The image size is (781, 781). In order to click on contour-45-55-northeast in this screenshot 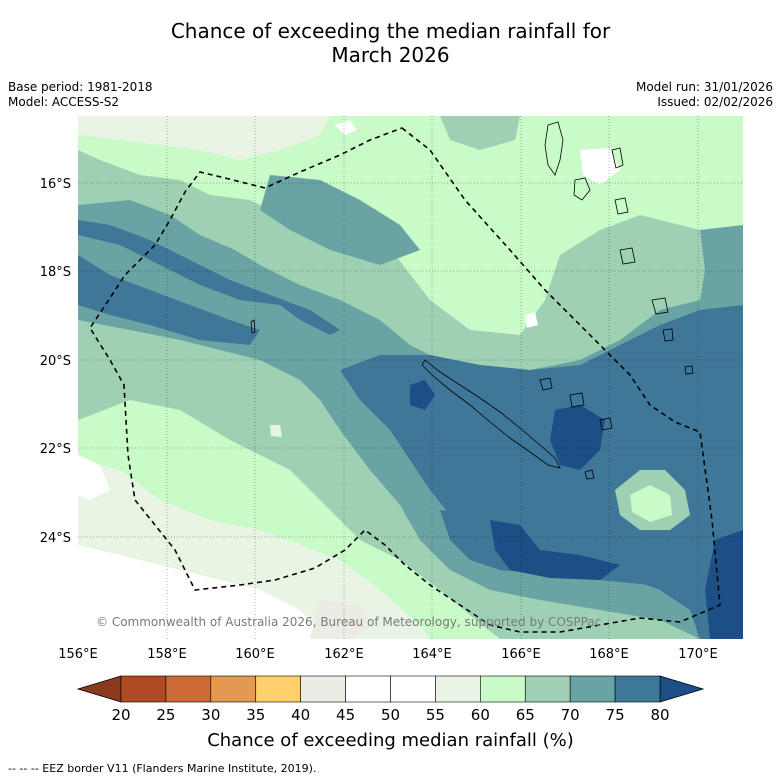, I will do `click(600, 166)`.